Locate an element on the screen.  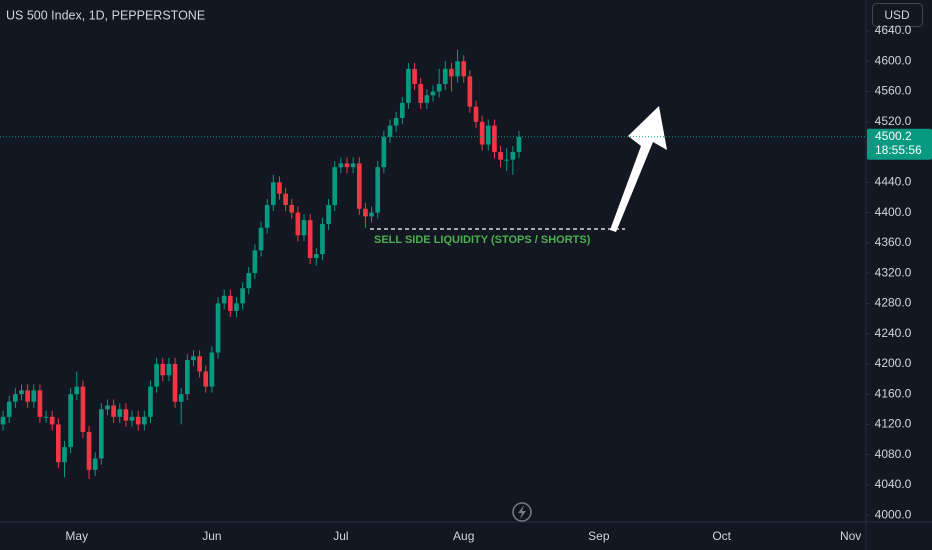
replay-icon is located at coordinates (522, 512).